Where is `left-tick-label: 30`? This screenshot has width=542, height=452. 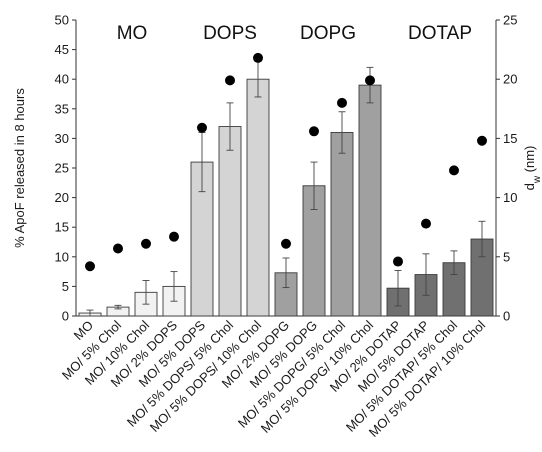
left-tick-label: 30 is located at coordinates (62, 138).